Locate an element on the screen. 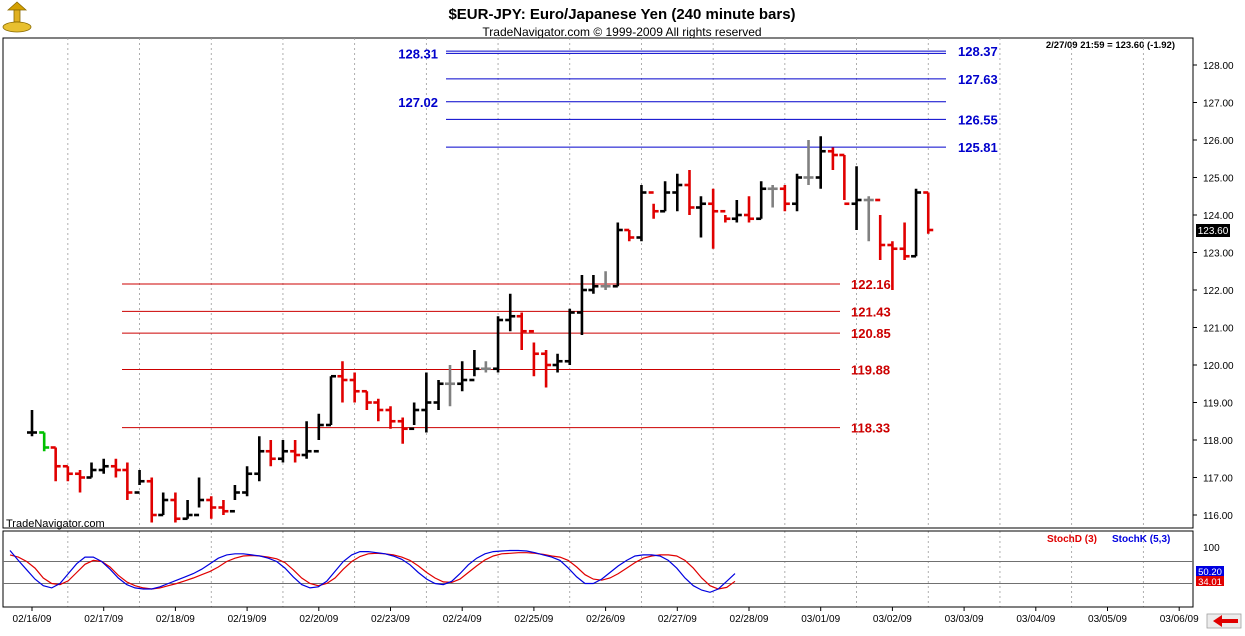 The height and width of the screenshot is (636, 1245). stochD-line is located at coordinates (372, 571).